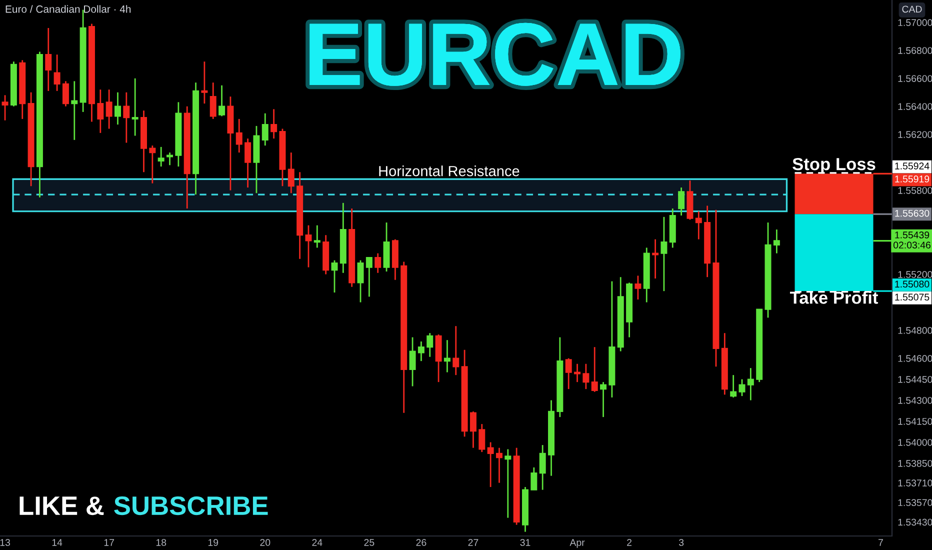  Describe the element at coordinates (915, 400) in the screenshot. I see `y-tick-label: 1.54300` at that location.